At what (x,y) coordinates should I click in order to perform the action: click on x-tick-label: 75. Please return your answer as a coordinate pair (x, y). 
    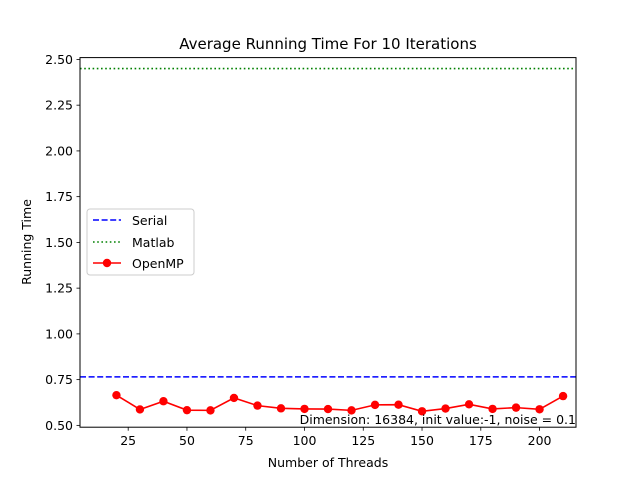
    Looking at the image, I should click on (246, 440).